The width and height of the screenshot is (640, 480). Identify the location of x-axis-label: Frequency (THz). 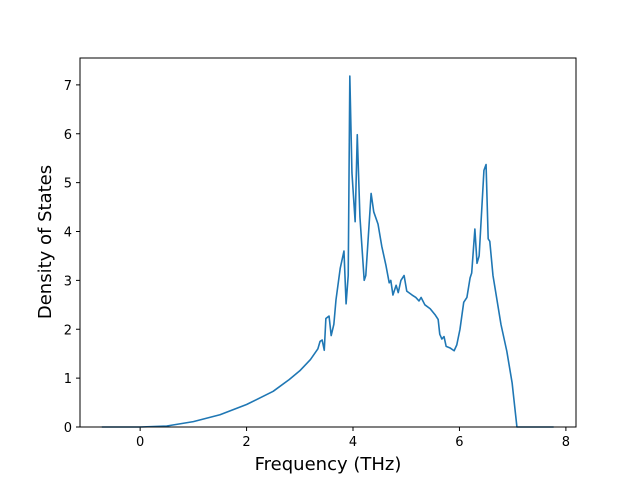
(328, 464).